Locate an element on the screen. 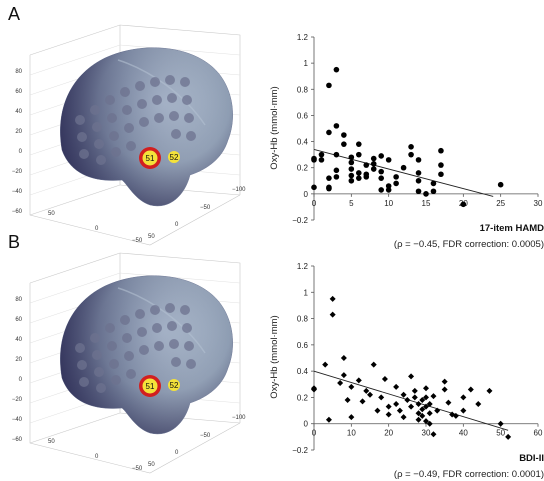 Image resolution: width=544 pixels, height=481 pixels. svg-text: −100 is located at coordinates (239, 190).